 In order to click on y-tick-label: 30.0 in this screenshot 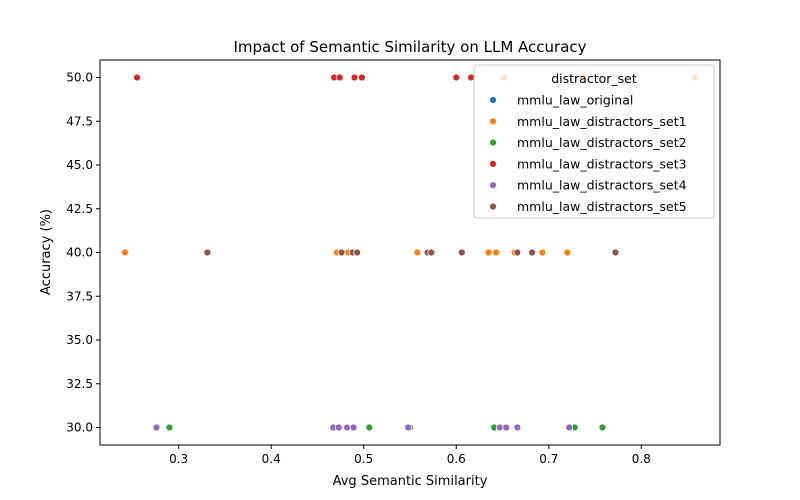, I will do `click(79, 428)`.